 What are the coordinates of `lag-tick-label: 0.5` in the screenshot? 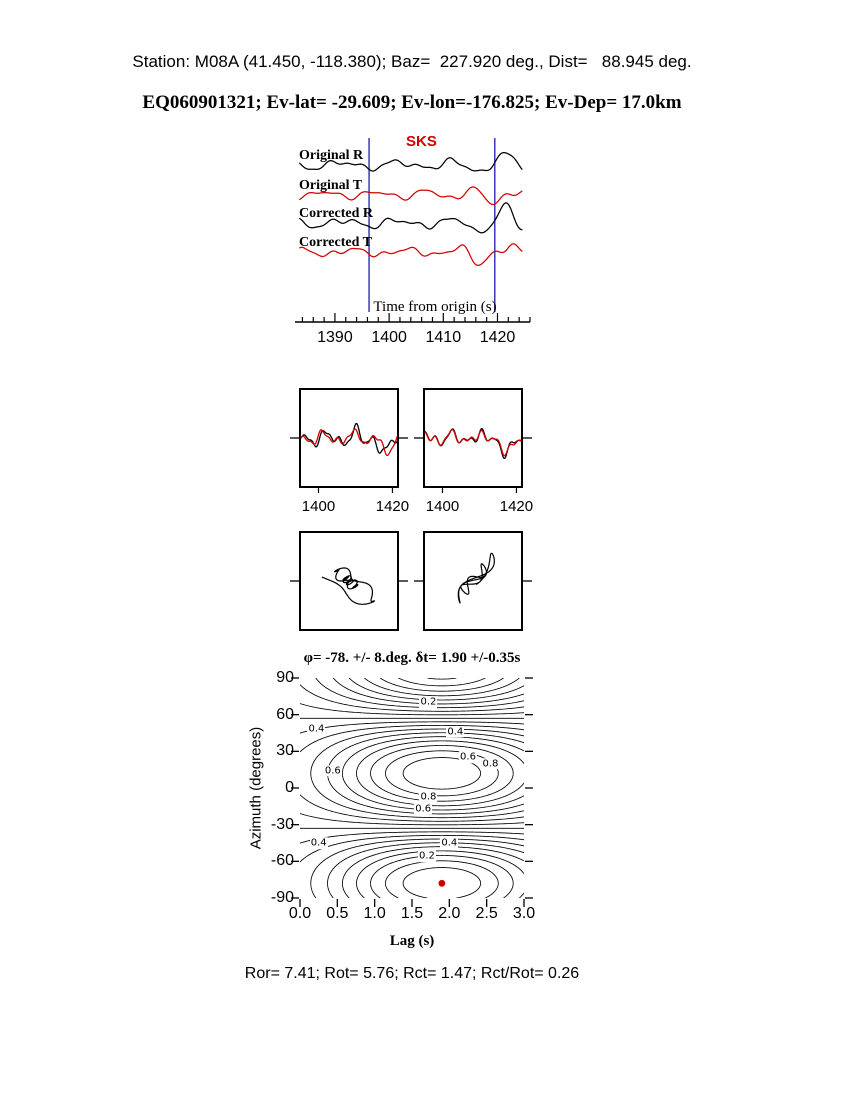 It's located at (337, 913).